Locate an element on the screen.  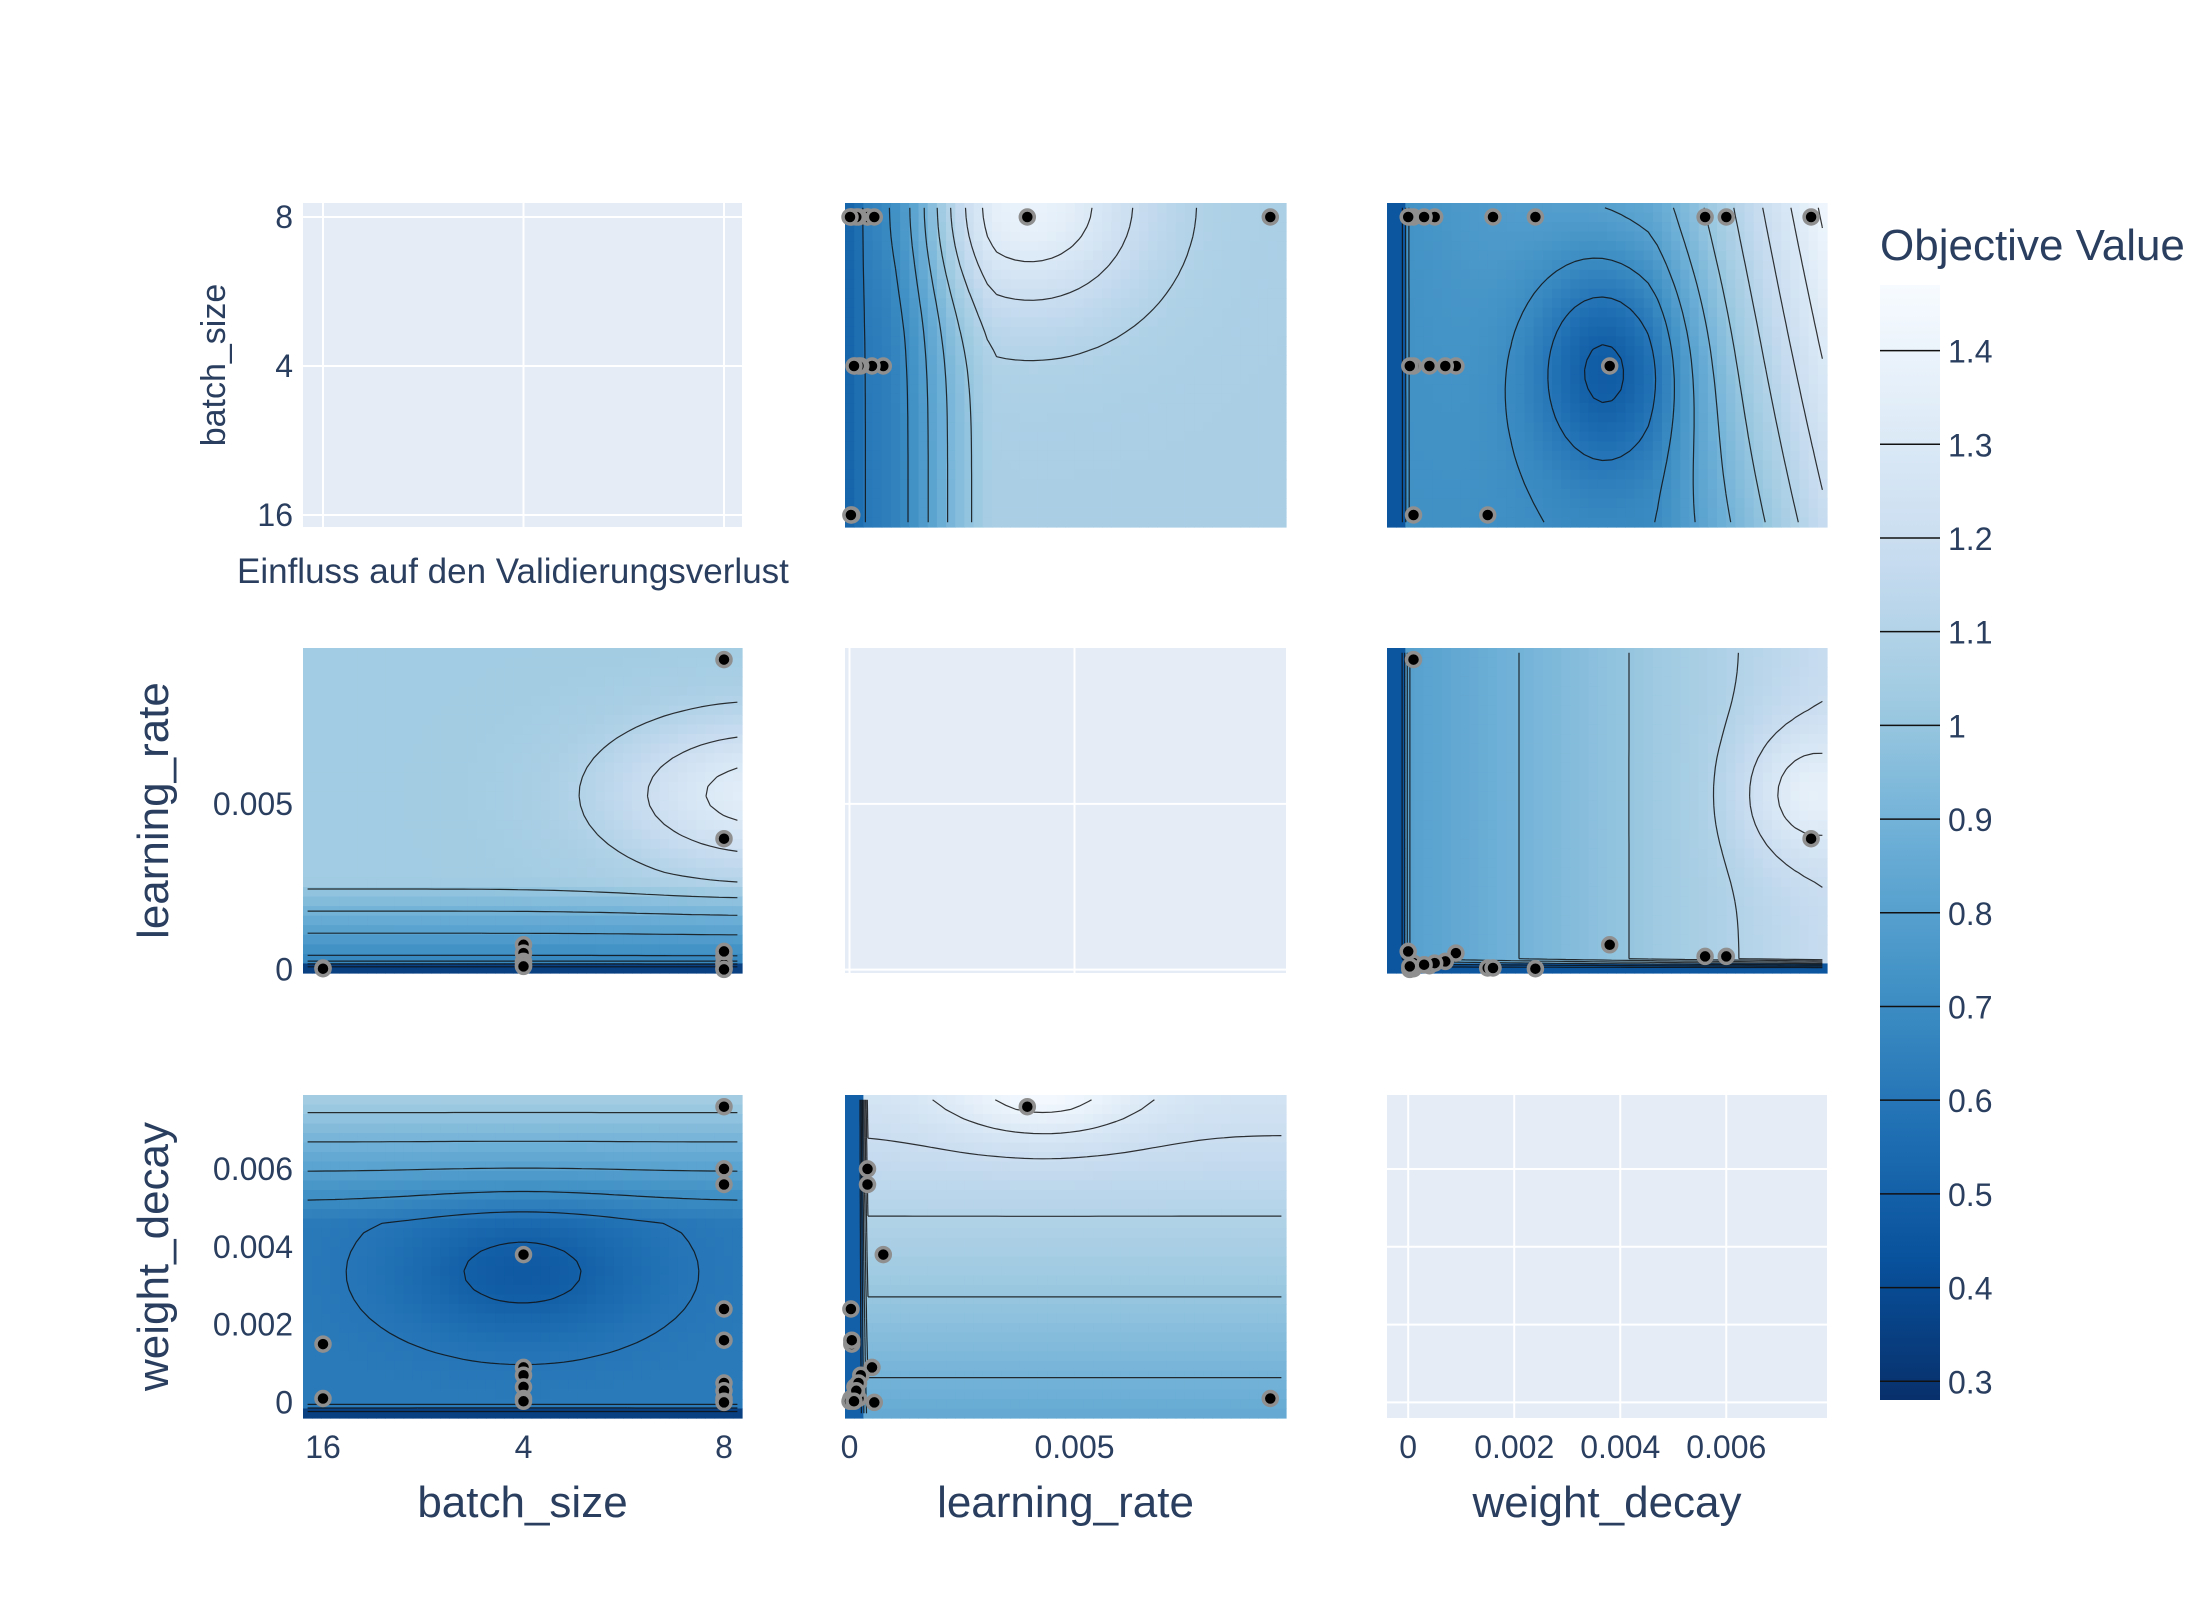
contour-heatmap is located at coordinates (1066, 365).